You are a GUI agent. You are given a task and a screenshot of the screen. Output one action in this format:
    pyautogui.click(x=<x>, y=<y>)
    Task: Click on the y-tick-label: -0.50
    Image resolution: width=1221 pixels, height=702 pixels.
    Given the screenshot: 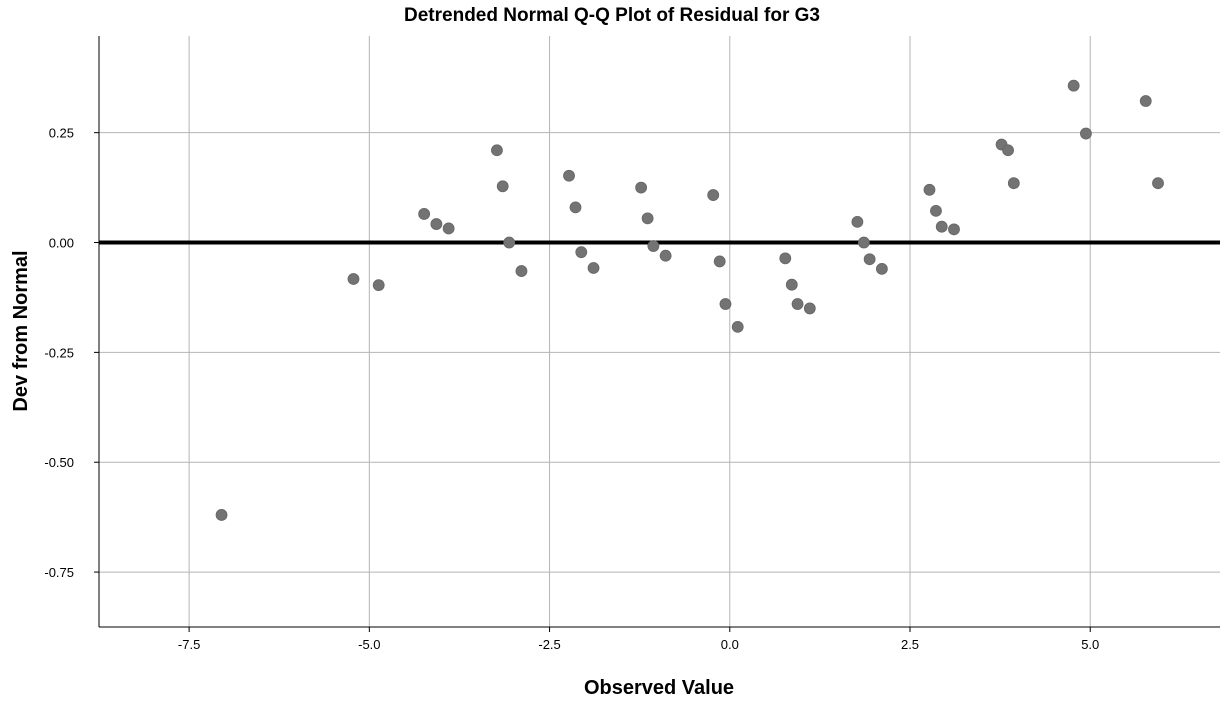 What is the action you would take?
    pyautogui.click(x=59, y=462)
    